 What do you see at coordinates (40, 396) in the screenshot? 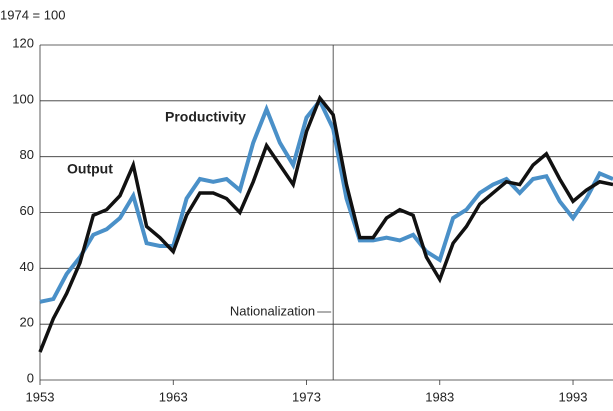
I see `x-tick-label: 1953` at bounding box center [40, 396].